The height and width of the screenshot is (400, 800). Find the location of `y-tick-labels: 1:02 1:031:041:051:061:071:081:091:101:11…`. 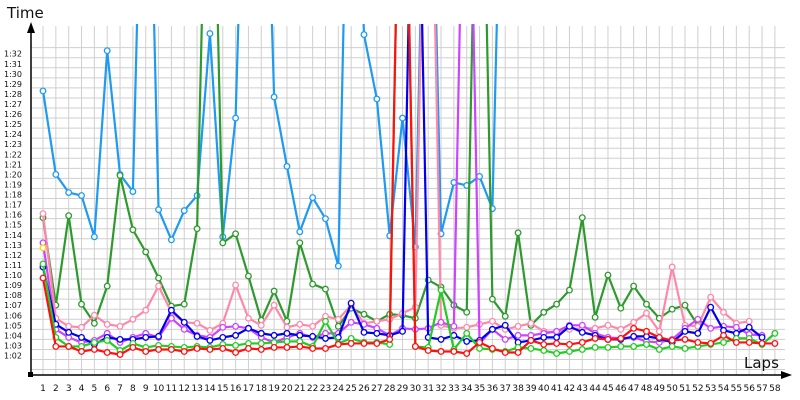

y-tick-labels: 1:02 1:031:041:051:061:071:081:091:101:11… is located at coordinates (13, 205).